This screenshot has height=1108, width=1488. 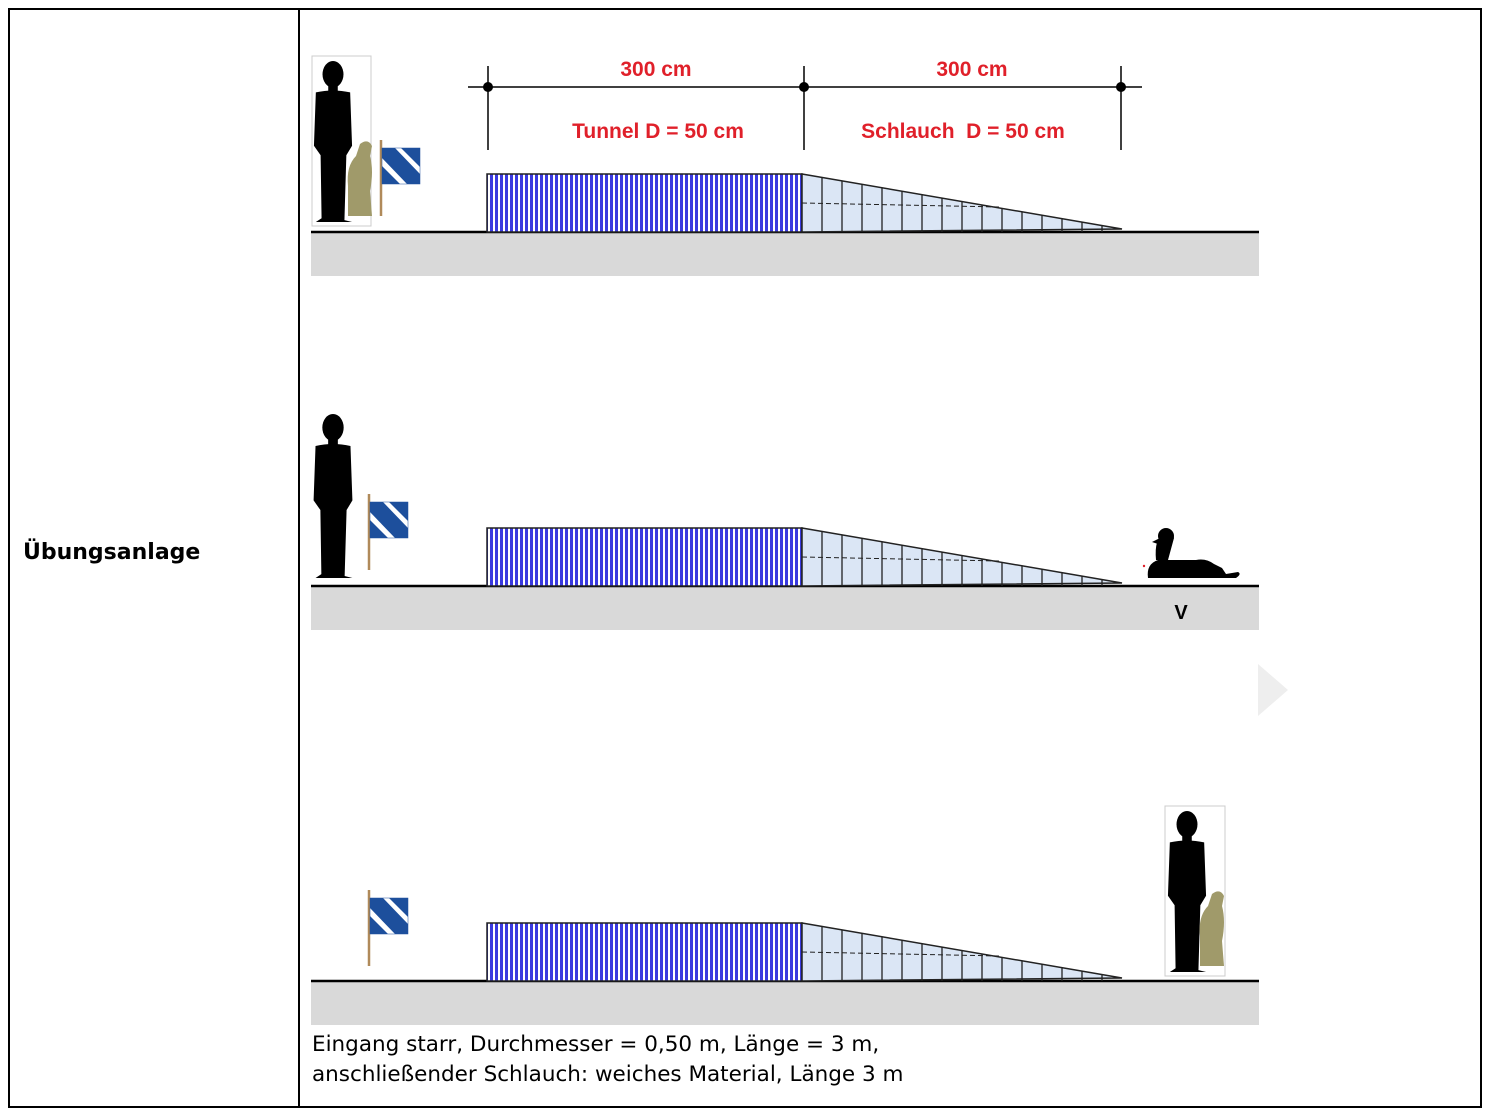 I want to click on hose-length-label: 300 cm, so click(x=971, y=69).